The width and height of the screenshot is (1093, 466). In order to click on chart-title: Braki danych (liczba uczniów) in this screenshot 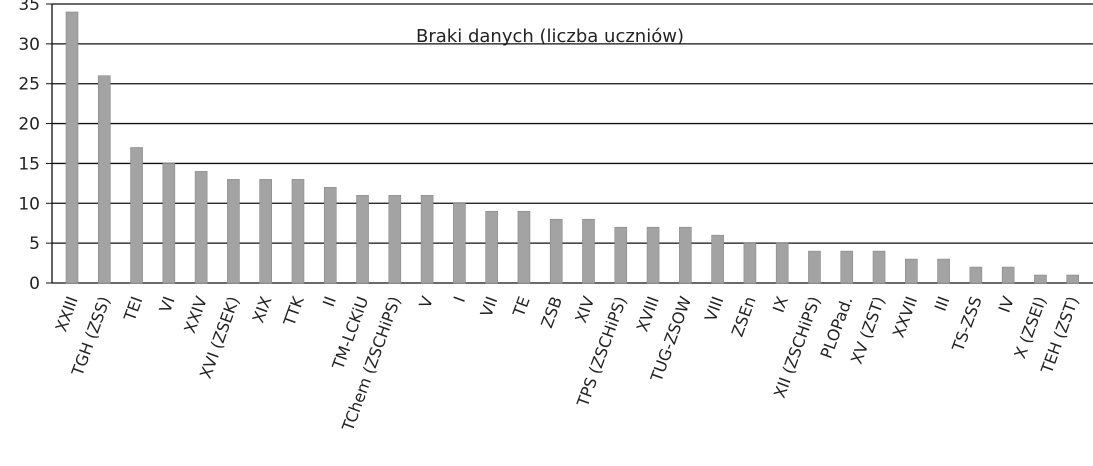, I will do `click(550, 36)`.